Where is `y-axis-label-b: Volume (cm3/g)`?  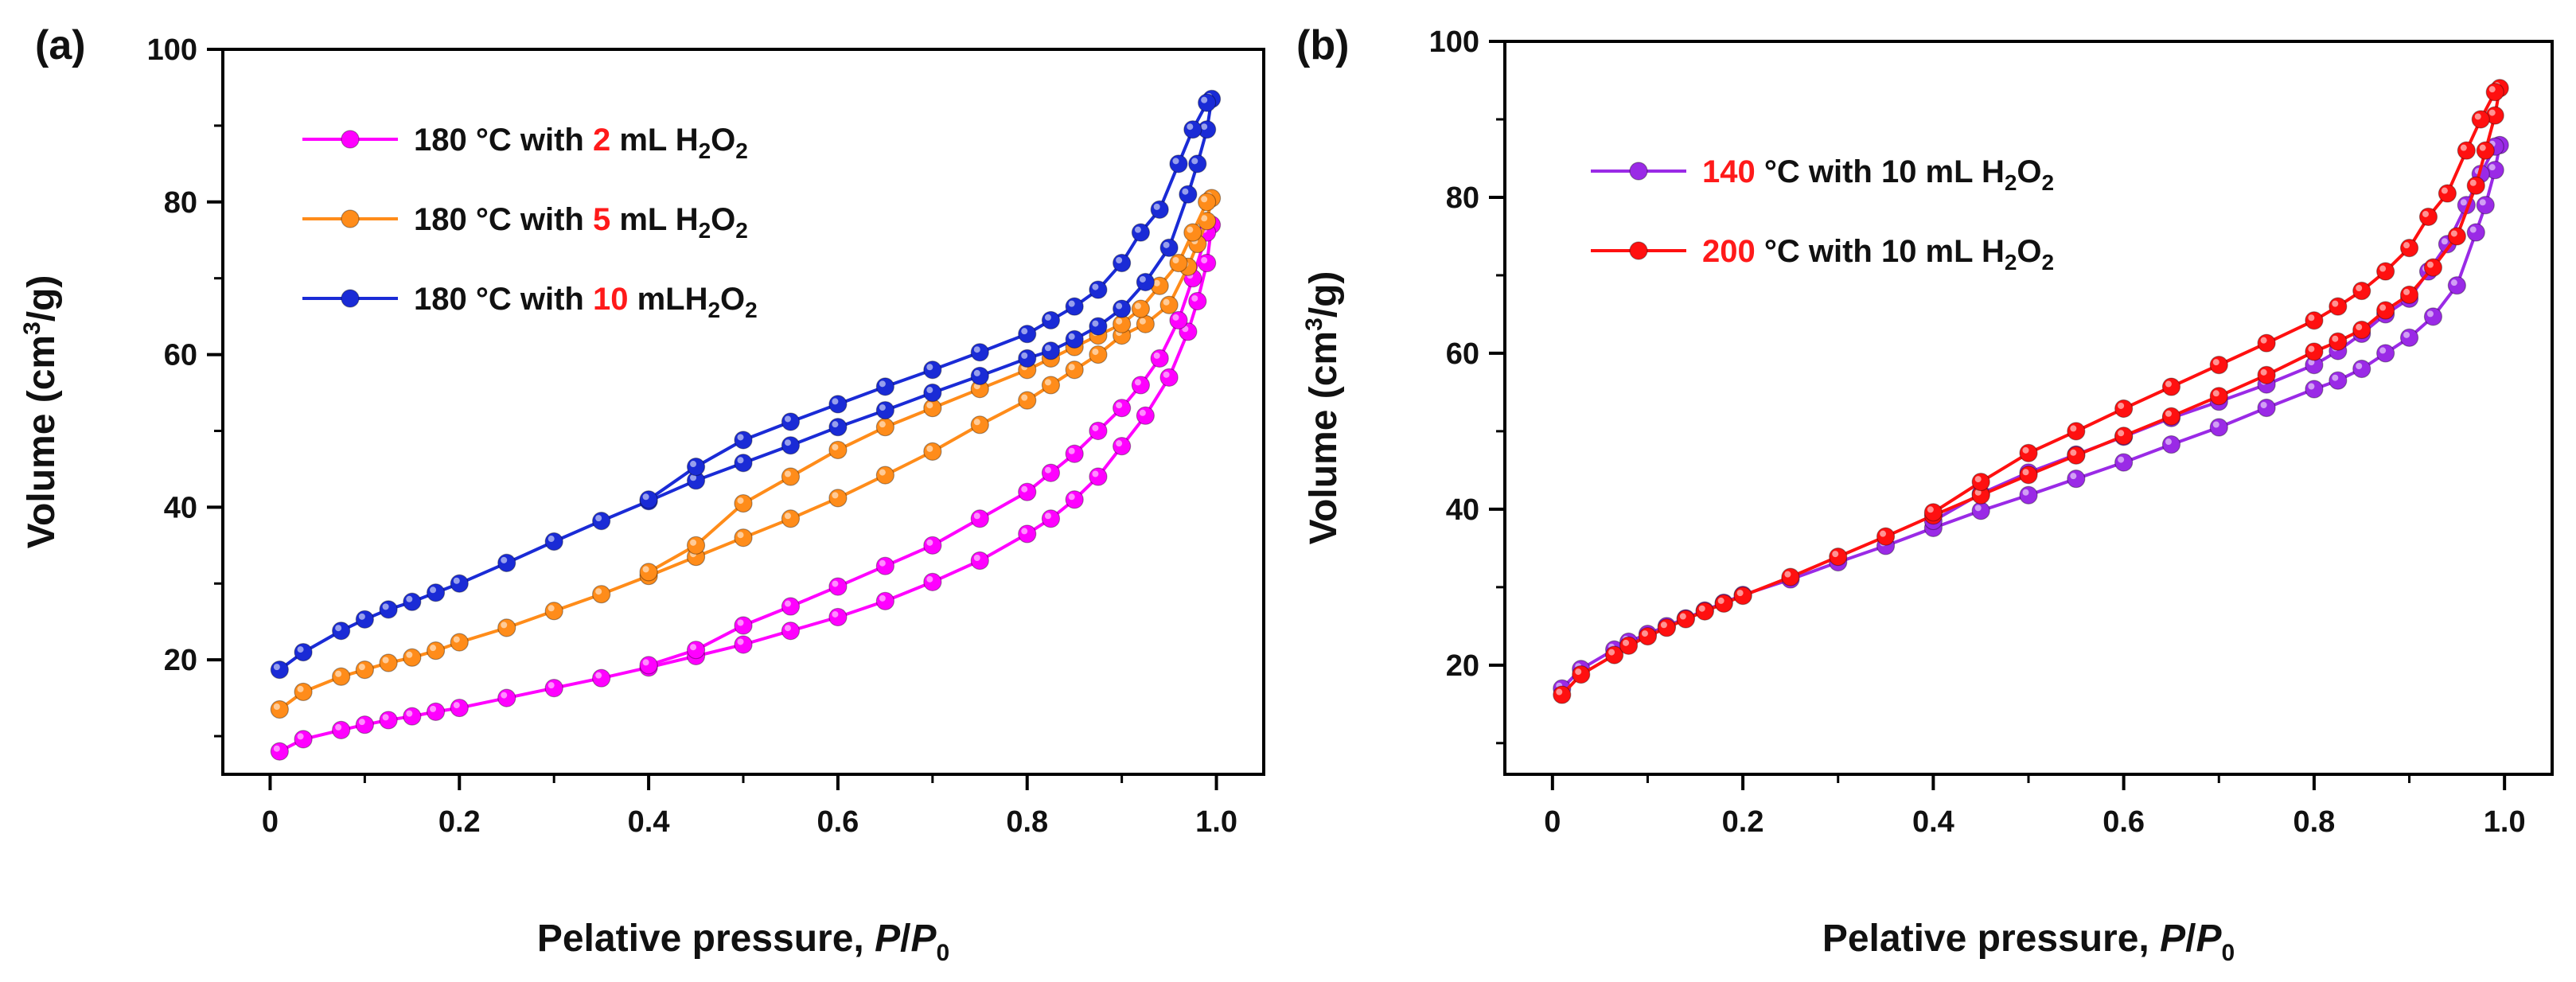 y-axis-label-b: Volume (cm3/g) is located at coordinates (1323, 408).